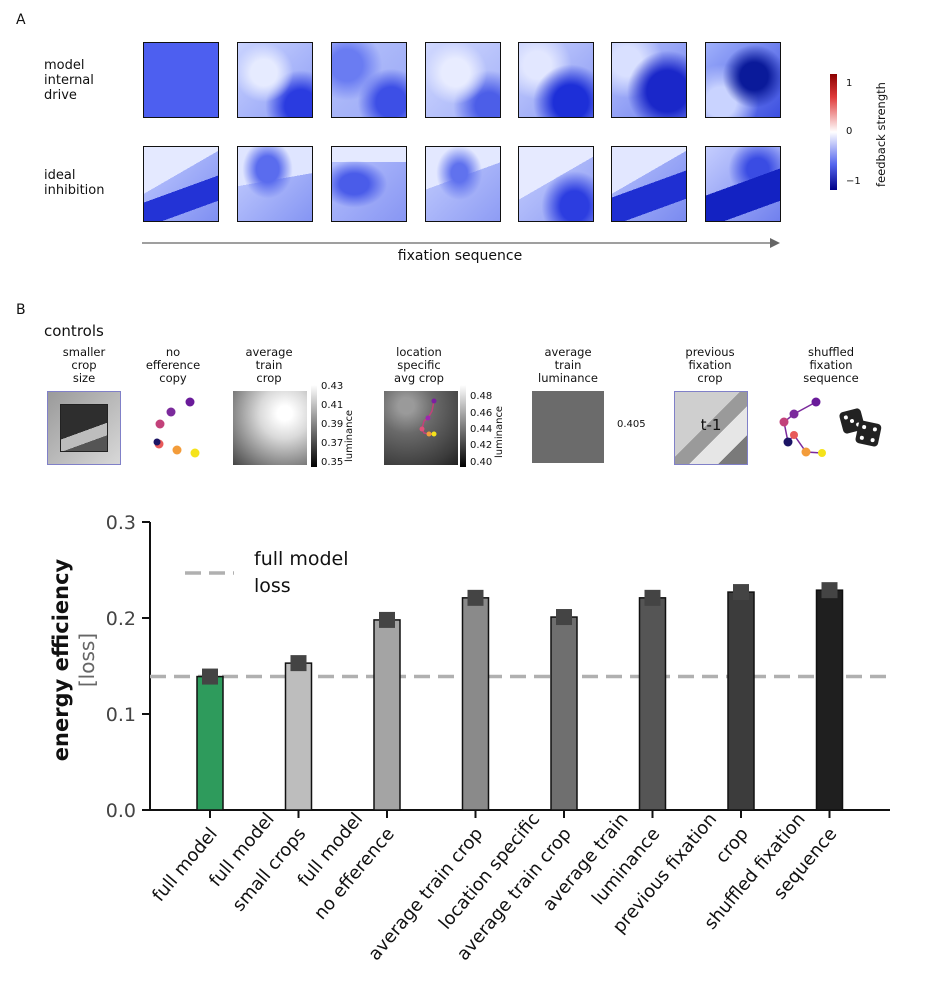  I want to click on colorbar-tick: 0, so click(849, 131).